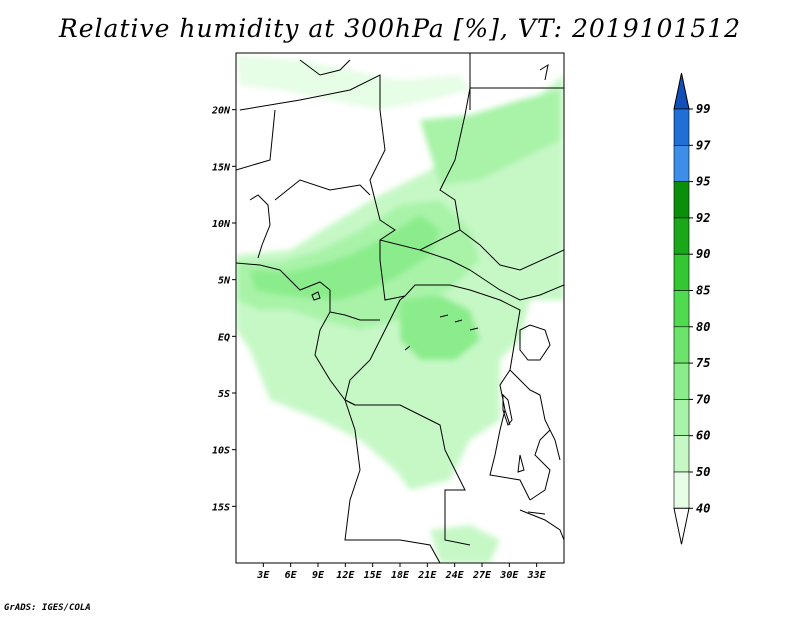 The image size is (800, 618). I want to click on lat-tick-label: 20N, so click(221, 111).